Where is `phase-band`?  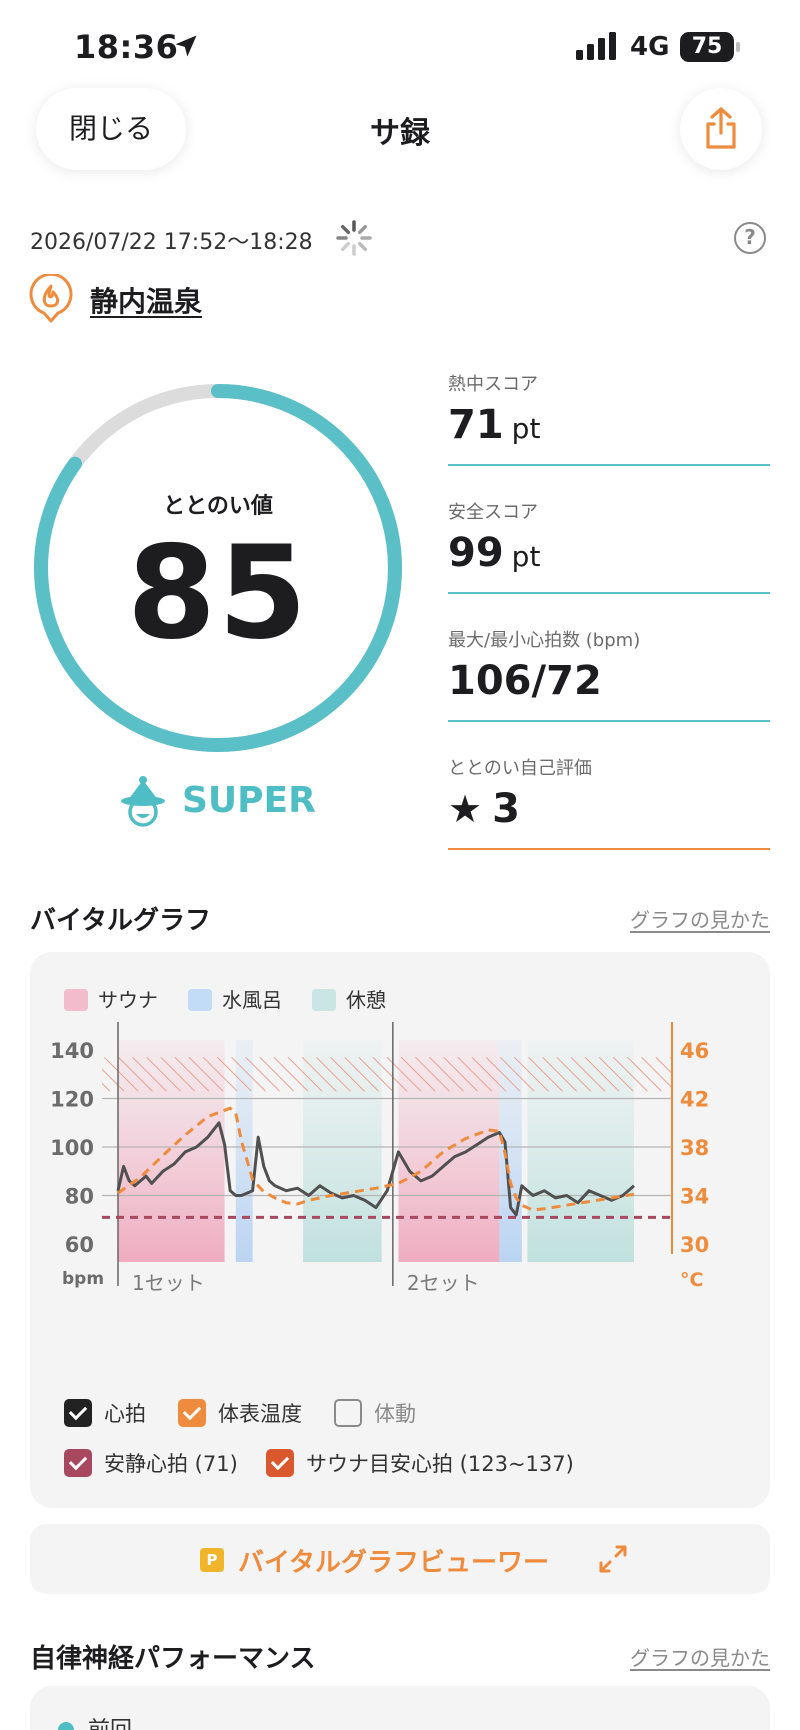
phase-band is located at coordinates (510, 1151).